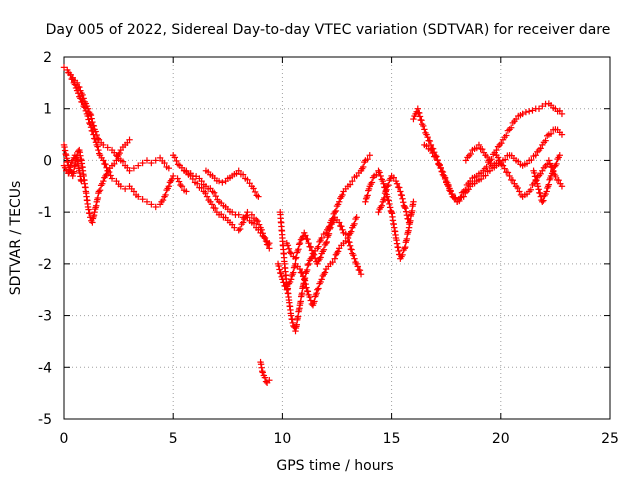  Describe the element at coordinates (47, 161) in the screenshot. I see `y-tick-label: 0` at that location.